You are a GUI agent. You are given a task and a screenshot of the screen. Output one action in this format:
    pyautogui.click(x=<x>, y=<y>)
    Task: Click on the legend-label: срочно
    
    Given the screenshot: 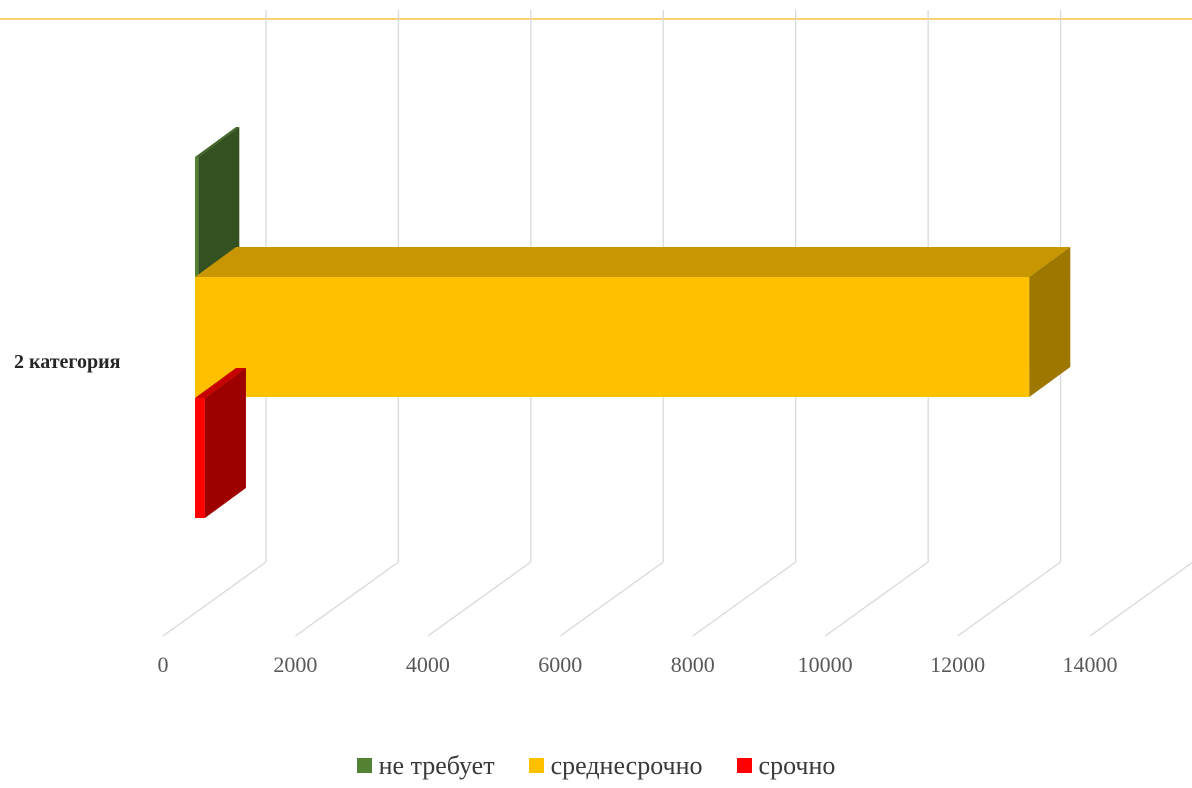 What is the action you would take?
    pyautogui.click(x=797, y=765)
    